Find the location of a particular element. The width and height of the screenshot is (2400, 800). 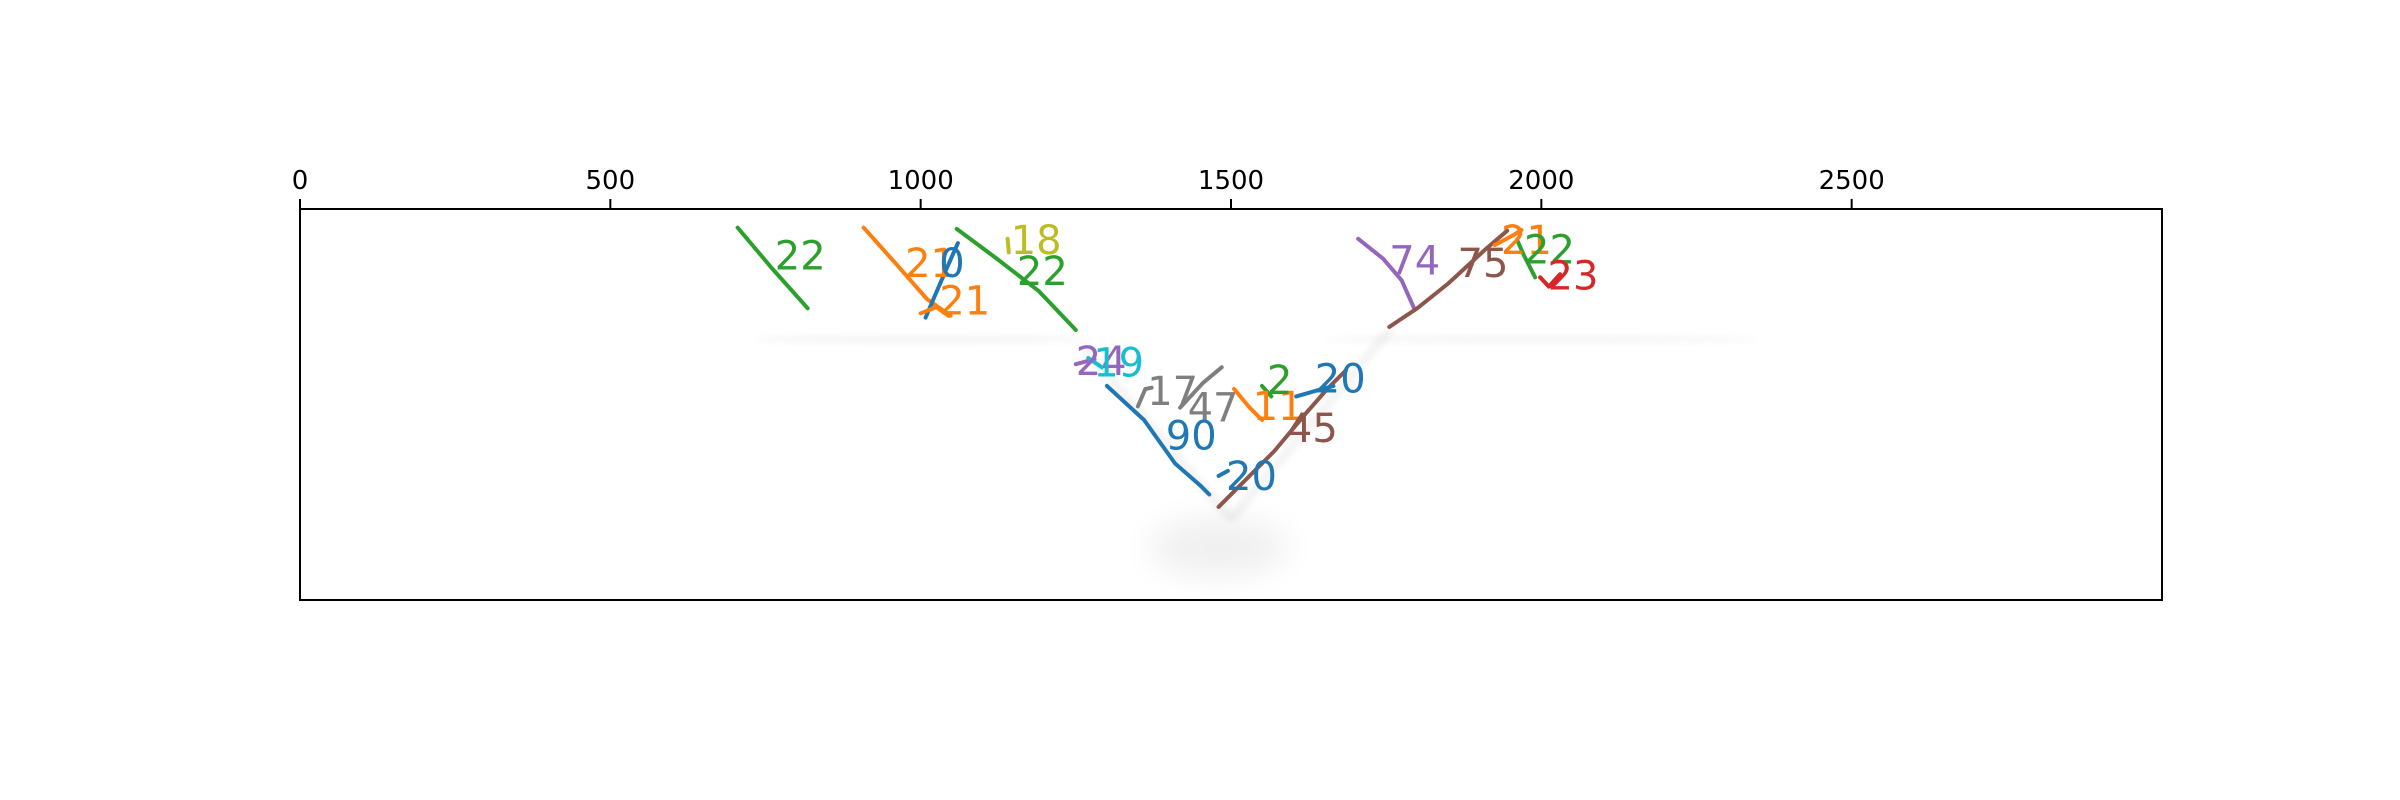

series-label-11: 20 is located at coordinates (1251, 477).